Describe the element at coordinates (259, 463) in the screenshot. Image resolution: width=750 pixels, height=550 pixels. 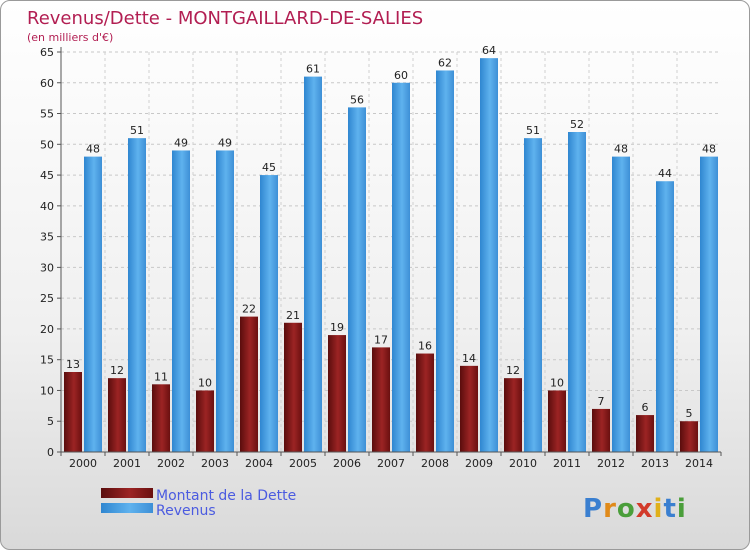
I see `x-tick-label: 2004` at that location.